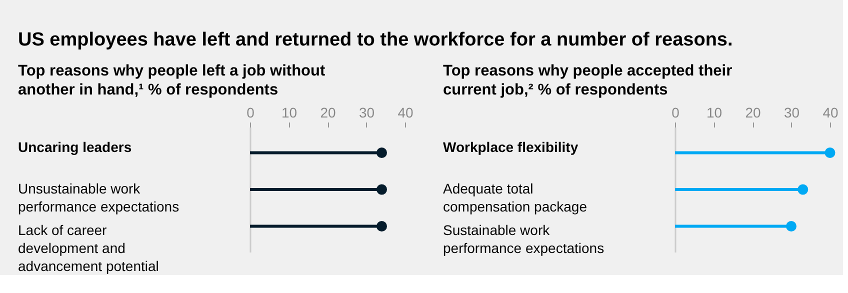  I want to click on y-tick-label: Lack of career development and advancement potential, so click(88, 248).